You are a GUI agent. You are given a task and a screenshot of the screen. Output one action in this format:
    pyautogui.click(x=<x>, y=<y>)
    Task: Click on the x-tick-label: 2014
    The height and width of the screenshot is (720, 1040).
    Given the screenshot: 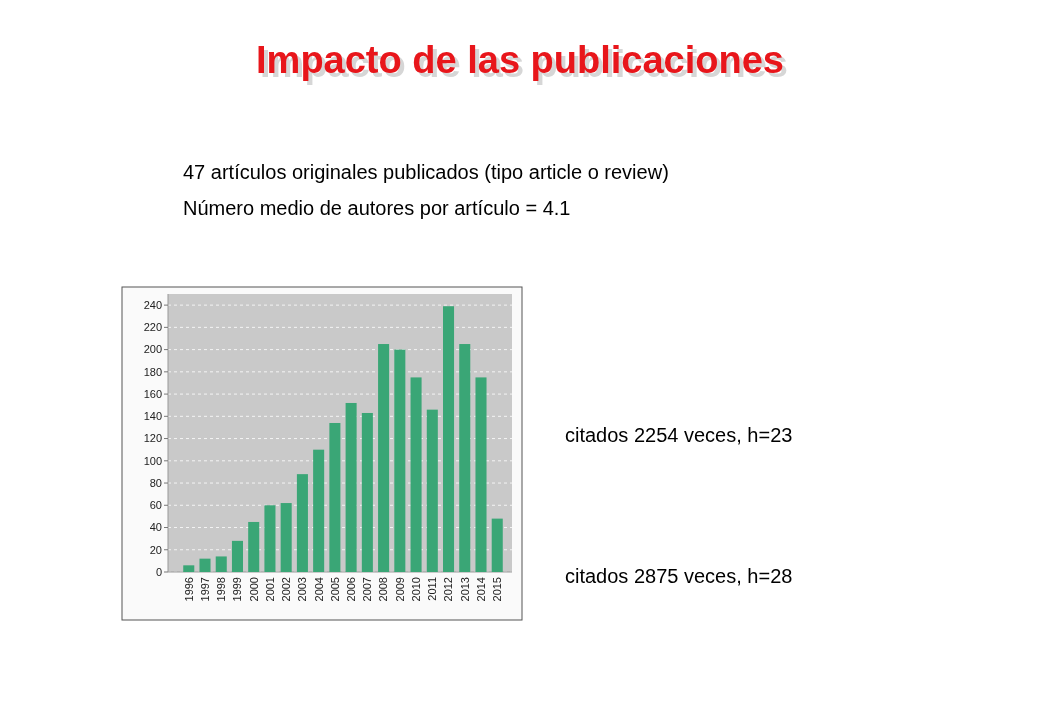 What is the action you would take?
    pyautogui.click(x=480, y=589)
    